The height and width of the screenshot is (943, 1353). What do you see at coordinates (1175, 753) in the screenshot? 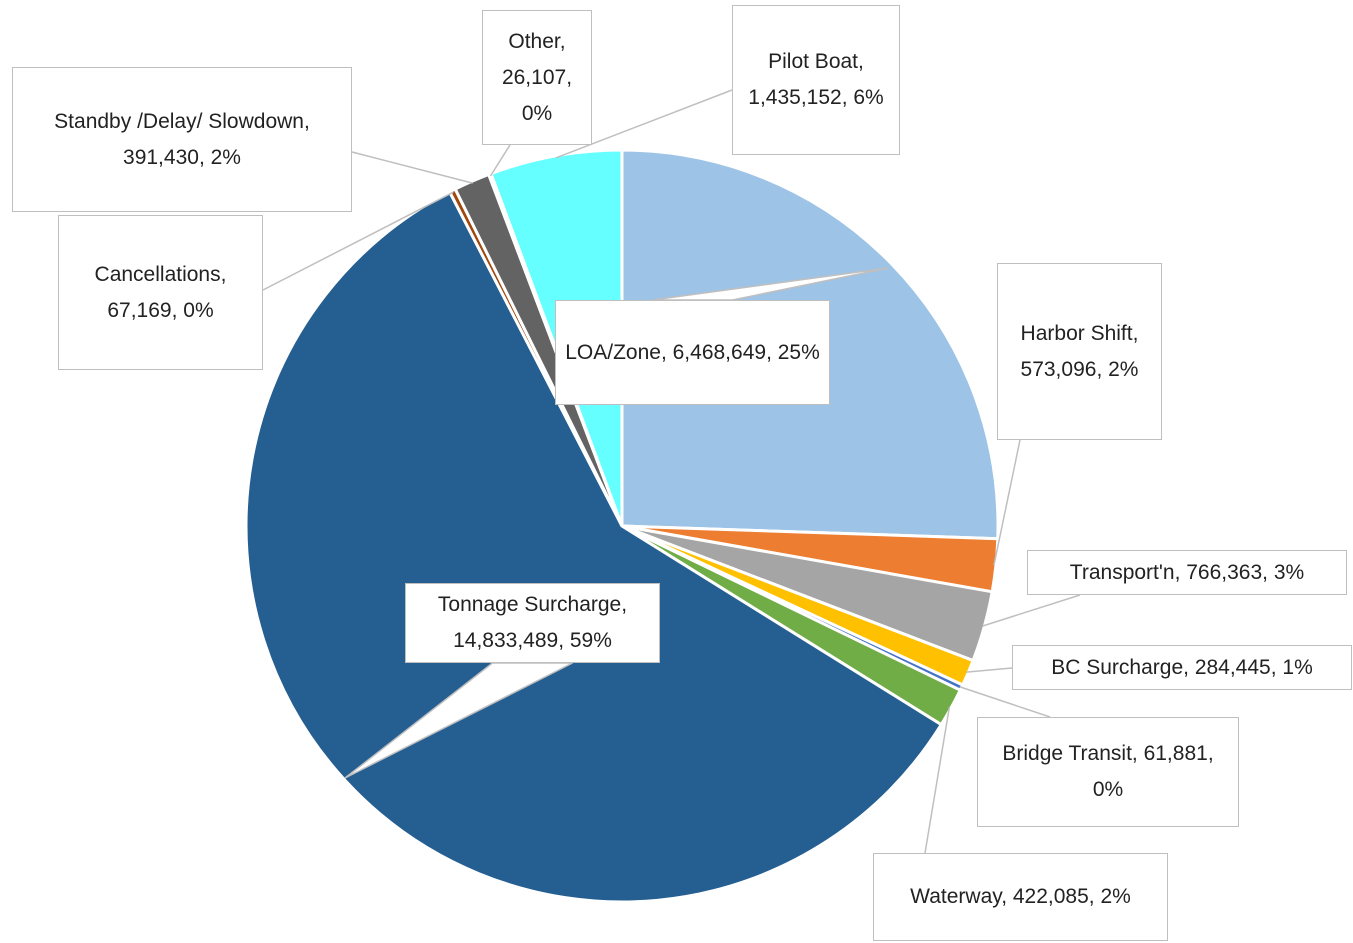
I see `label-value: 61,881` at bounding box center [1175, 753].